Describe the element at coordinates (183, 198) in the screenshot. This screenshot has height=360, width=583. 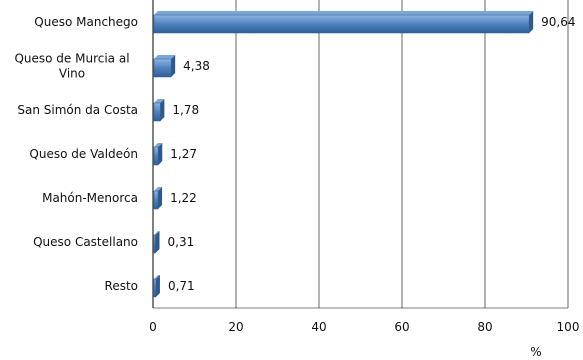
I see `value-label: 1,22` at that location.